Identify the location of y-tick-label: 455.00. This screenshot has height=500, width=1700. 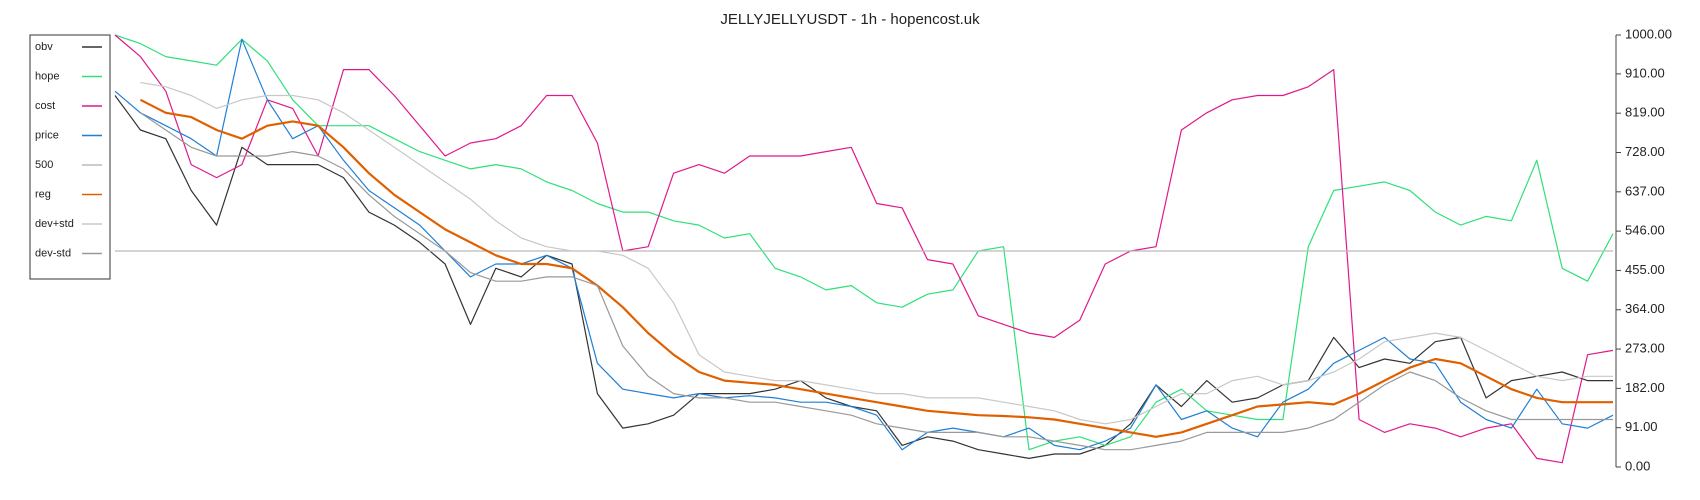
(1645, 269).